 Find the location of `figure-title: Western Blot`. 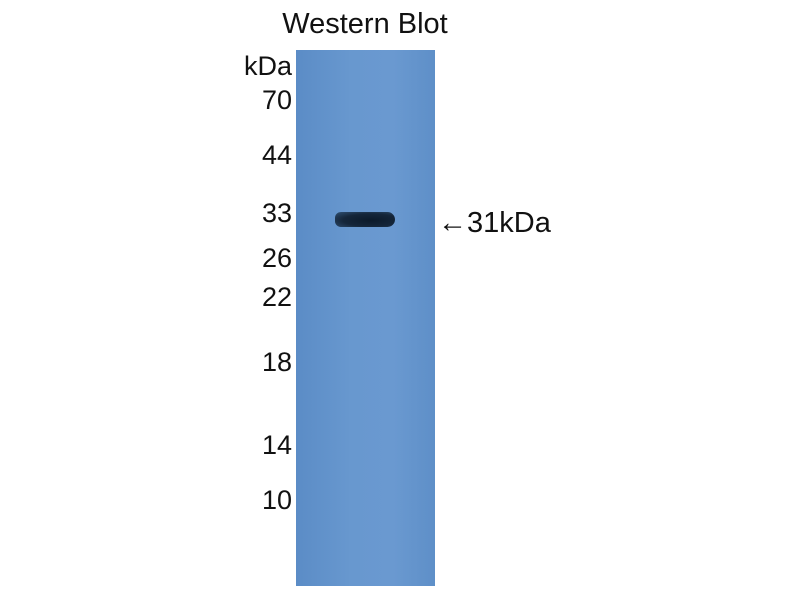

figure-title: Western Blot is located at coordinates (365, 24).